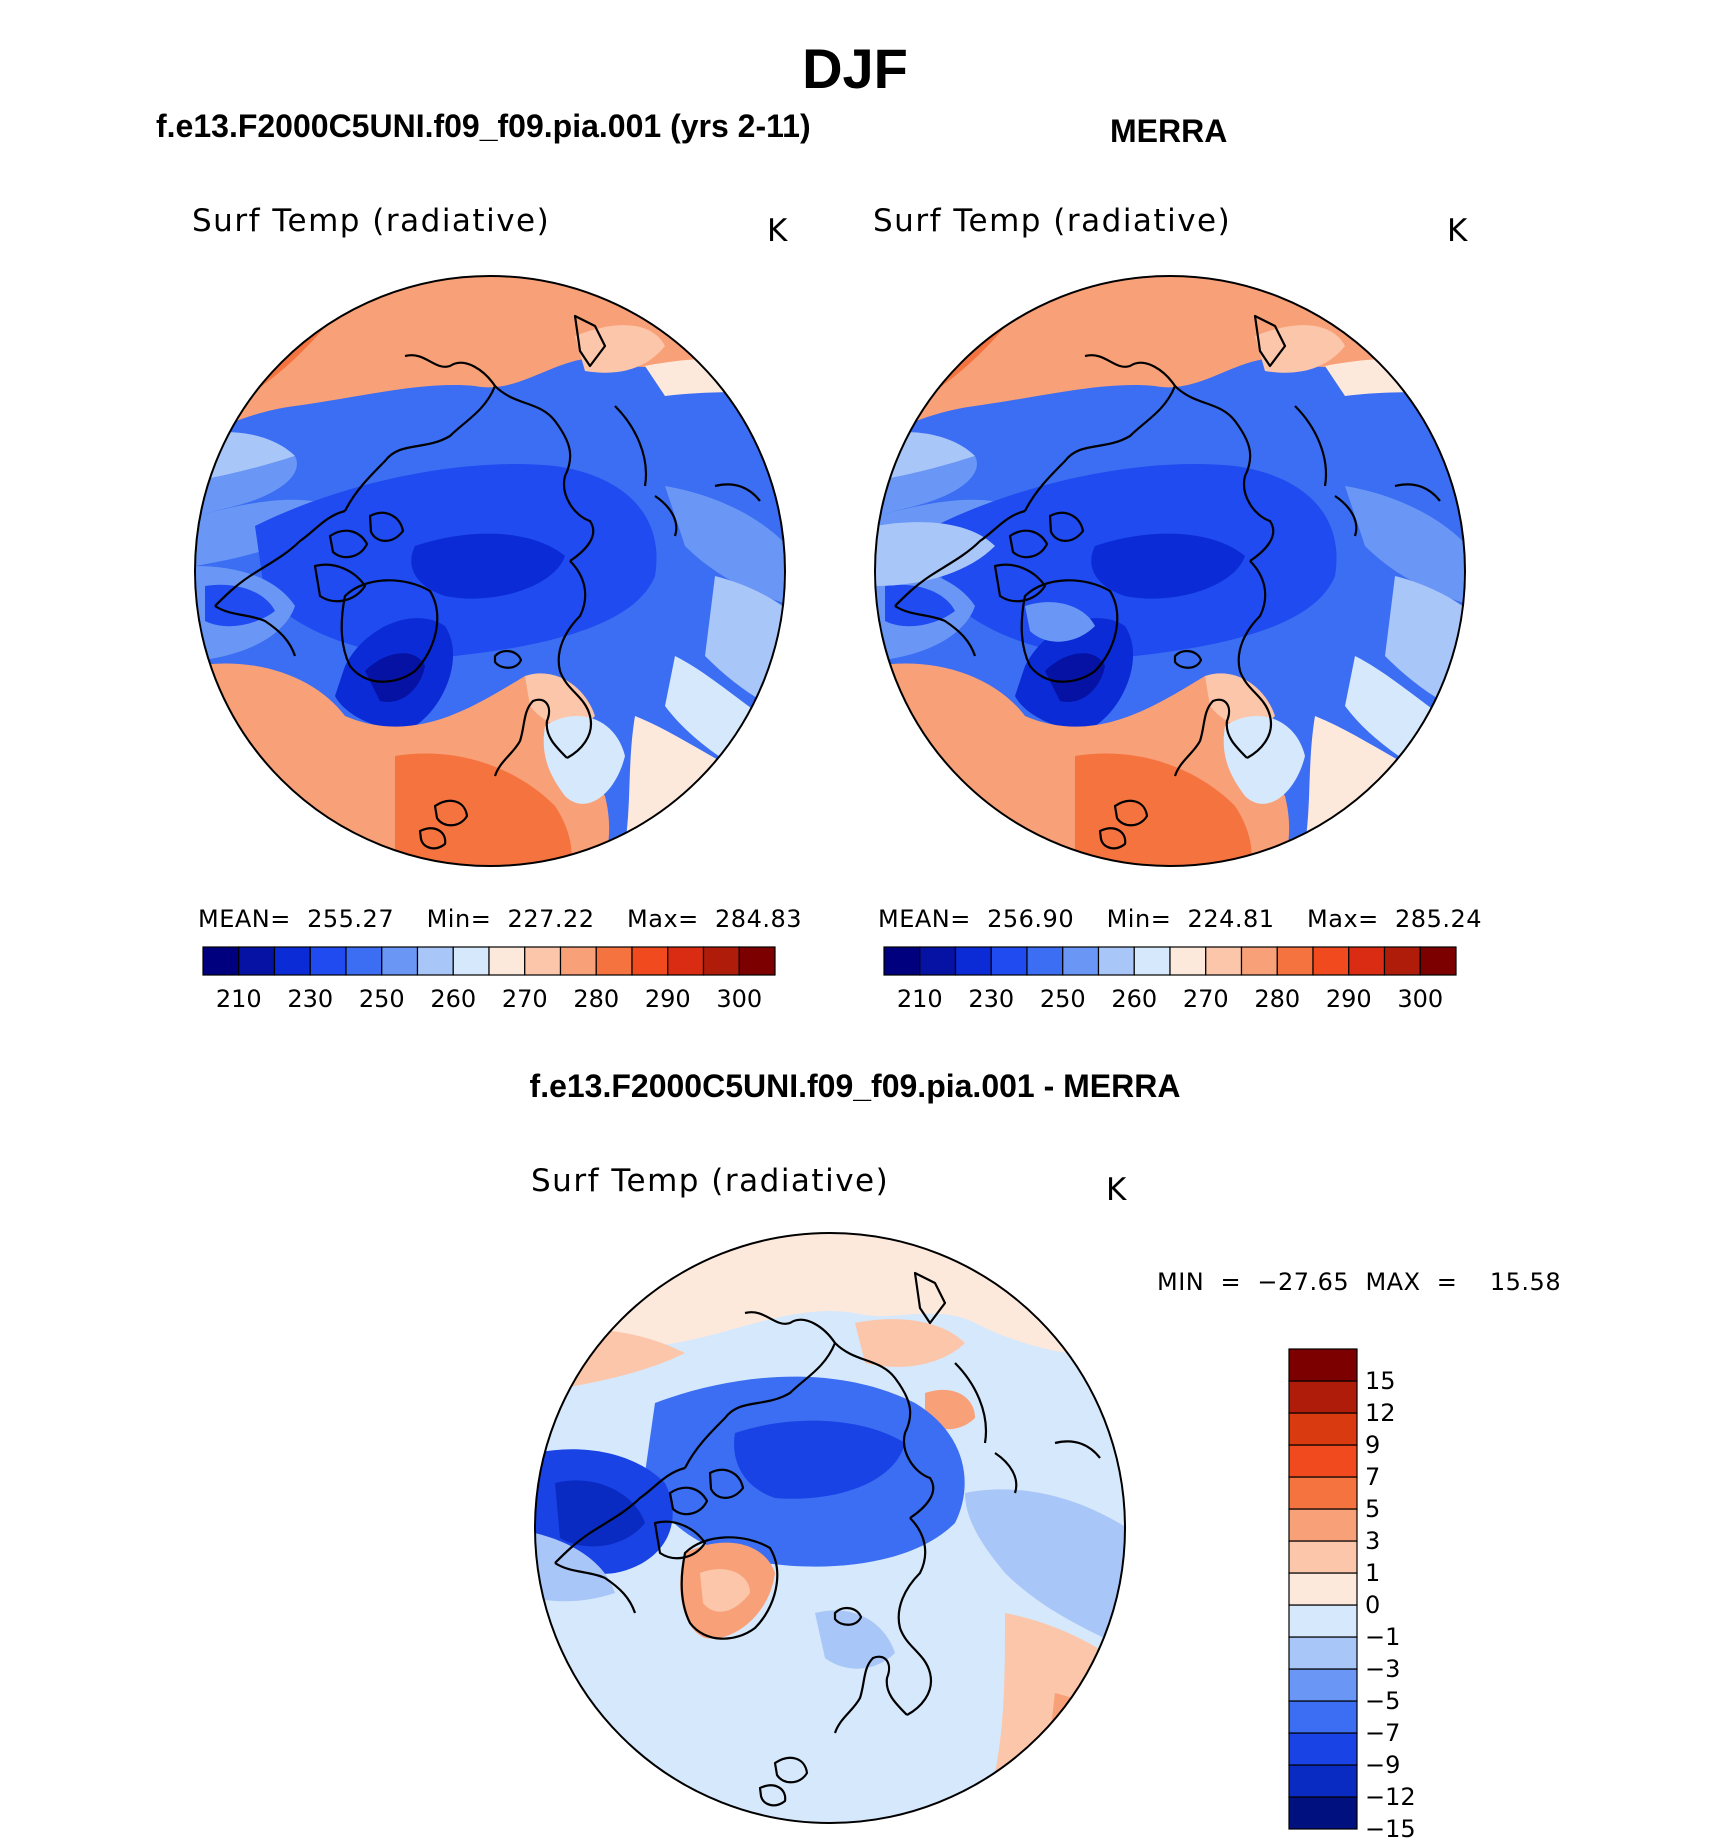 The height and width of the screenshot is (1843, 1710). Describe the element at coordinates (371, 221) in the screenshot. I see `panel-left-plot-title: Surf Temp (radiative)` at that location.